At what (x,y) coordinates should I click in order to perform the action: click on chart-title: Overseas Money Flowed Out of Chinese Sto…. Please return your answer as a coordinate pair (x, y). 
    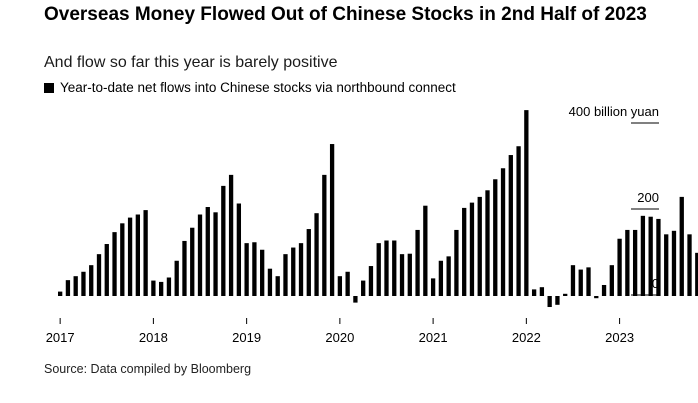
    Looking at the image, I should click on (345, 14).